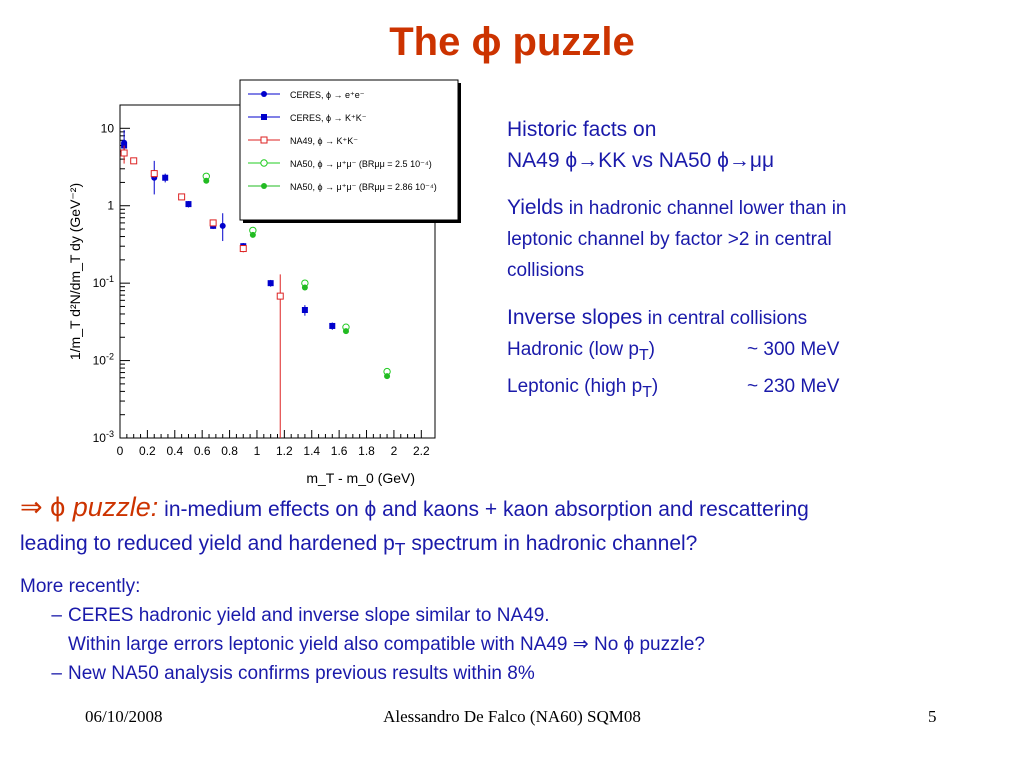 The width and height of the screenshot is (1024, 768). What do you see at coordinates (651, 349) in the screenshot?
I see `hadronic-close: )` at bounding box center [651, 349].